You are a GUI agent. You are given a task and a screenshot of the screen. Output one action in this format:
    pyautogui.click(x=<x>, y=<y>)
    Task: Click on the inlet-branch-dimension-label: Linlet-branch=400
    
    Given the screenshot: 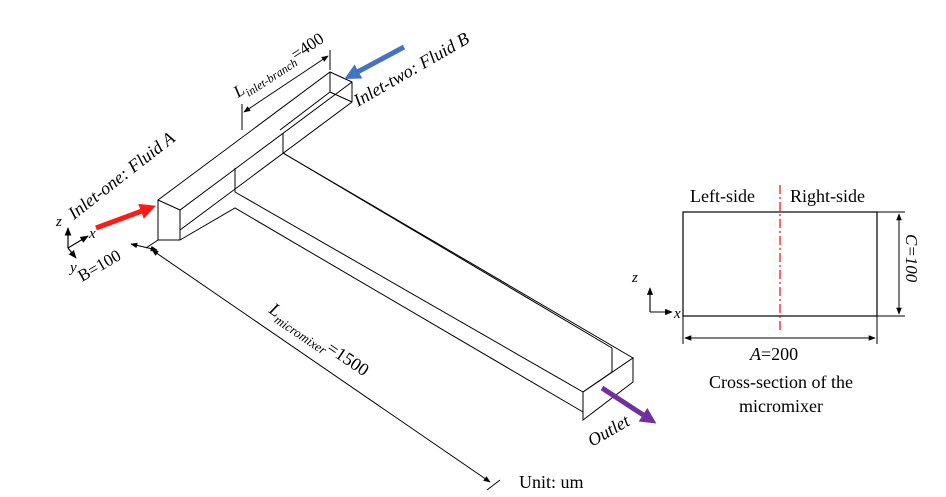 What is the action you would take?
    pyautogui.click(x=279, y=67)
    